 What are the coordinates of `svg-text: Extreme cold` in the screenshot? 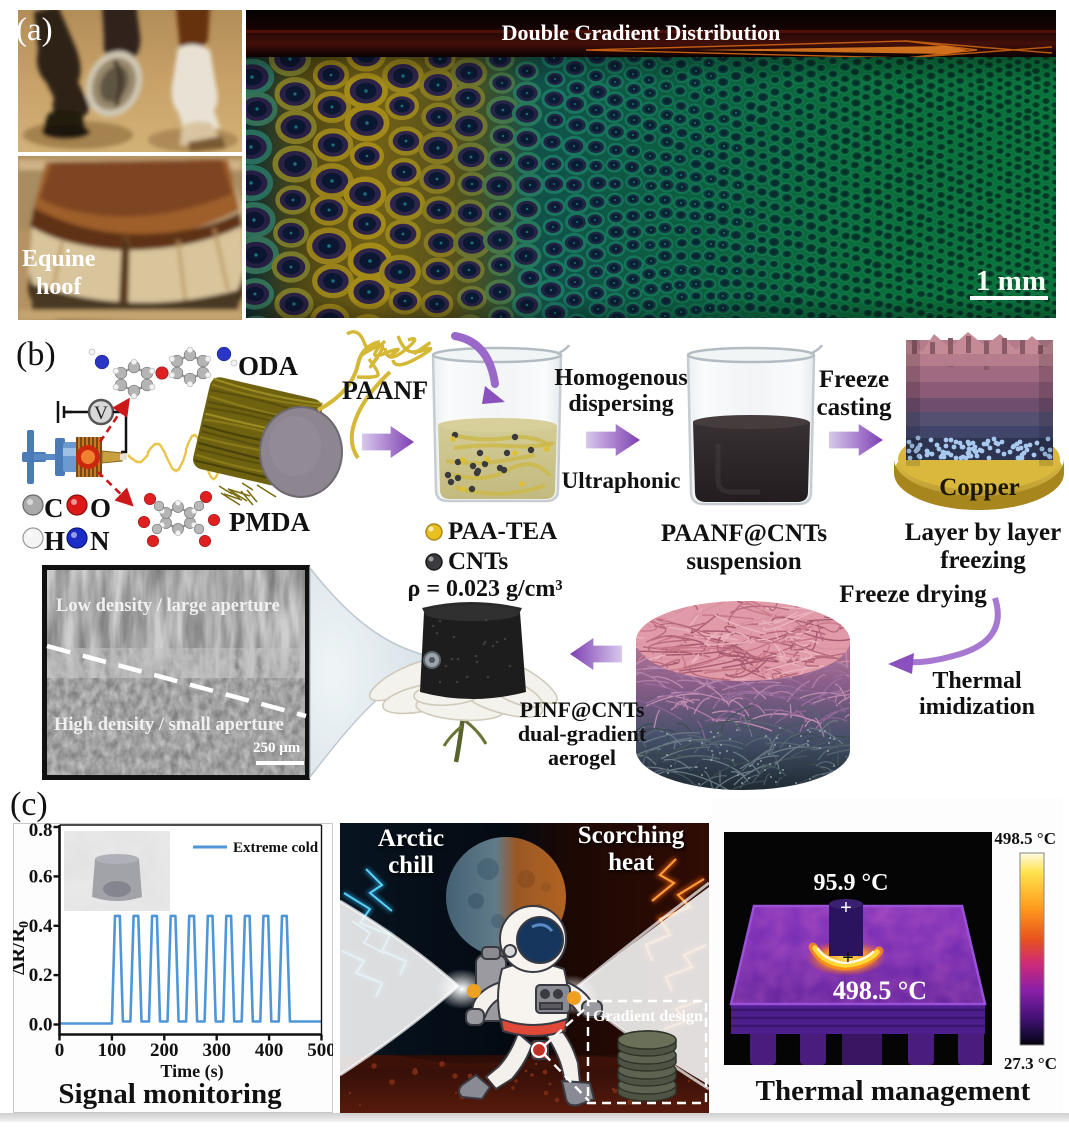 It's located at (276, 848).